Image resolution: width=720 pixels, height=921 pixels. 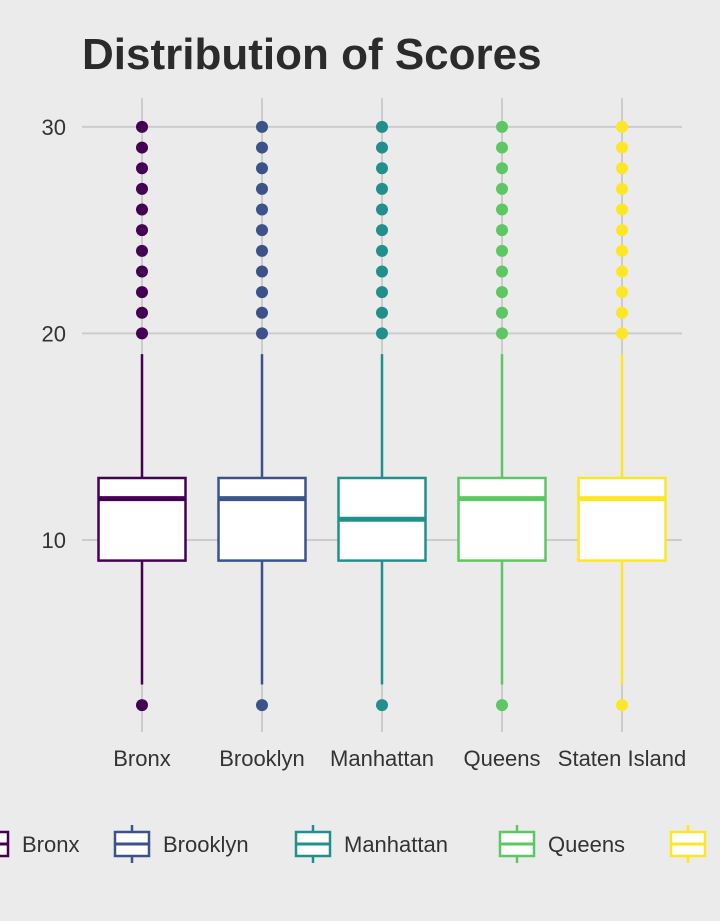 What do you see at coordinates (586, 844) in the screenshot?
I see `legend-label: Queens` at bounding box center [586, 844].